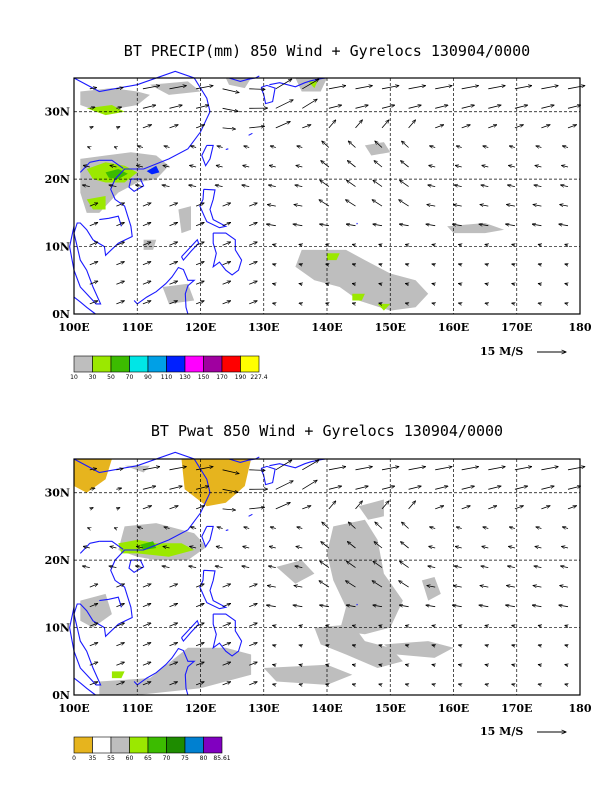 The width and height of the screenshot is (612, 792). Describe the element at coordinates (57, 628) in the screenshot. I see `y-tick-label: 10N` at that location.